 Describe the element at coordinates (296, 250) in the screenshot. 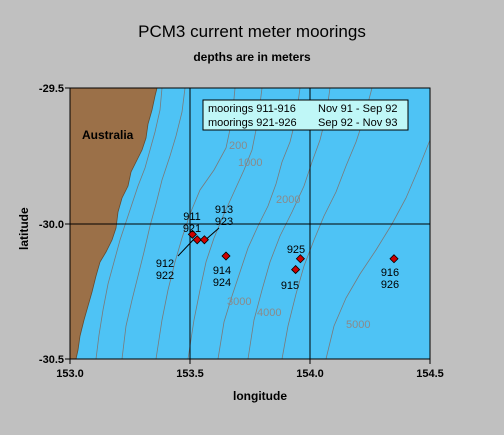

I see `mooring-label: 925` at that location.